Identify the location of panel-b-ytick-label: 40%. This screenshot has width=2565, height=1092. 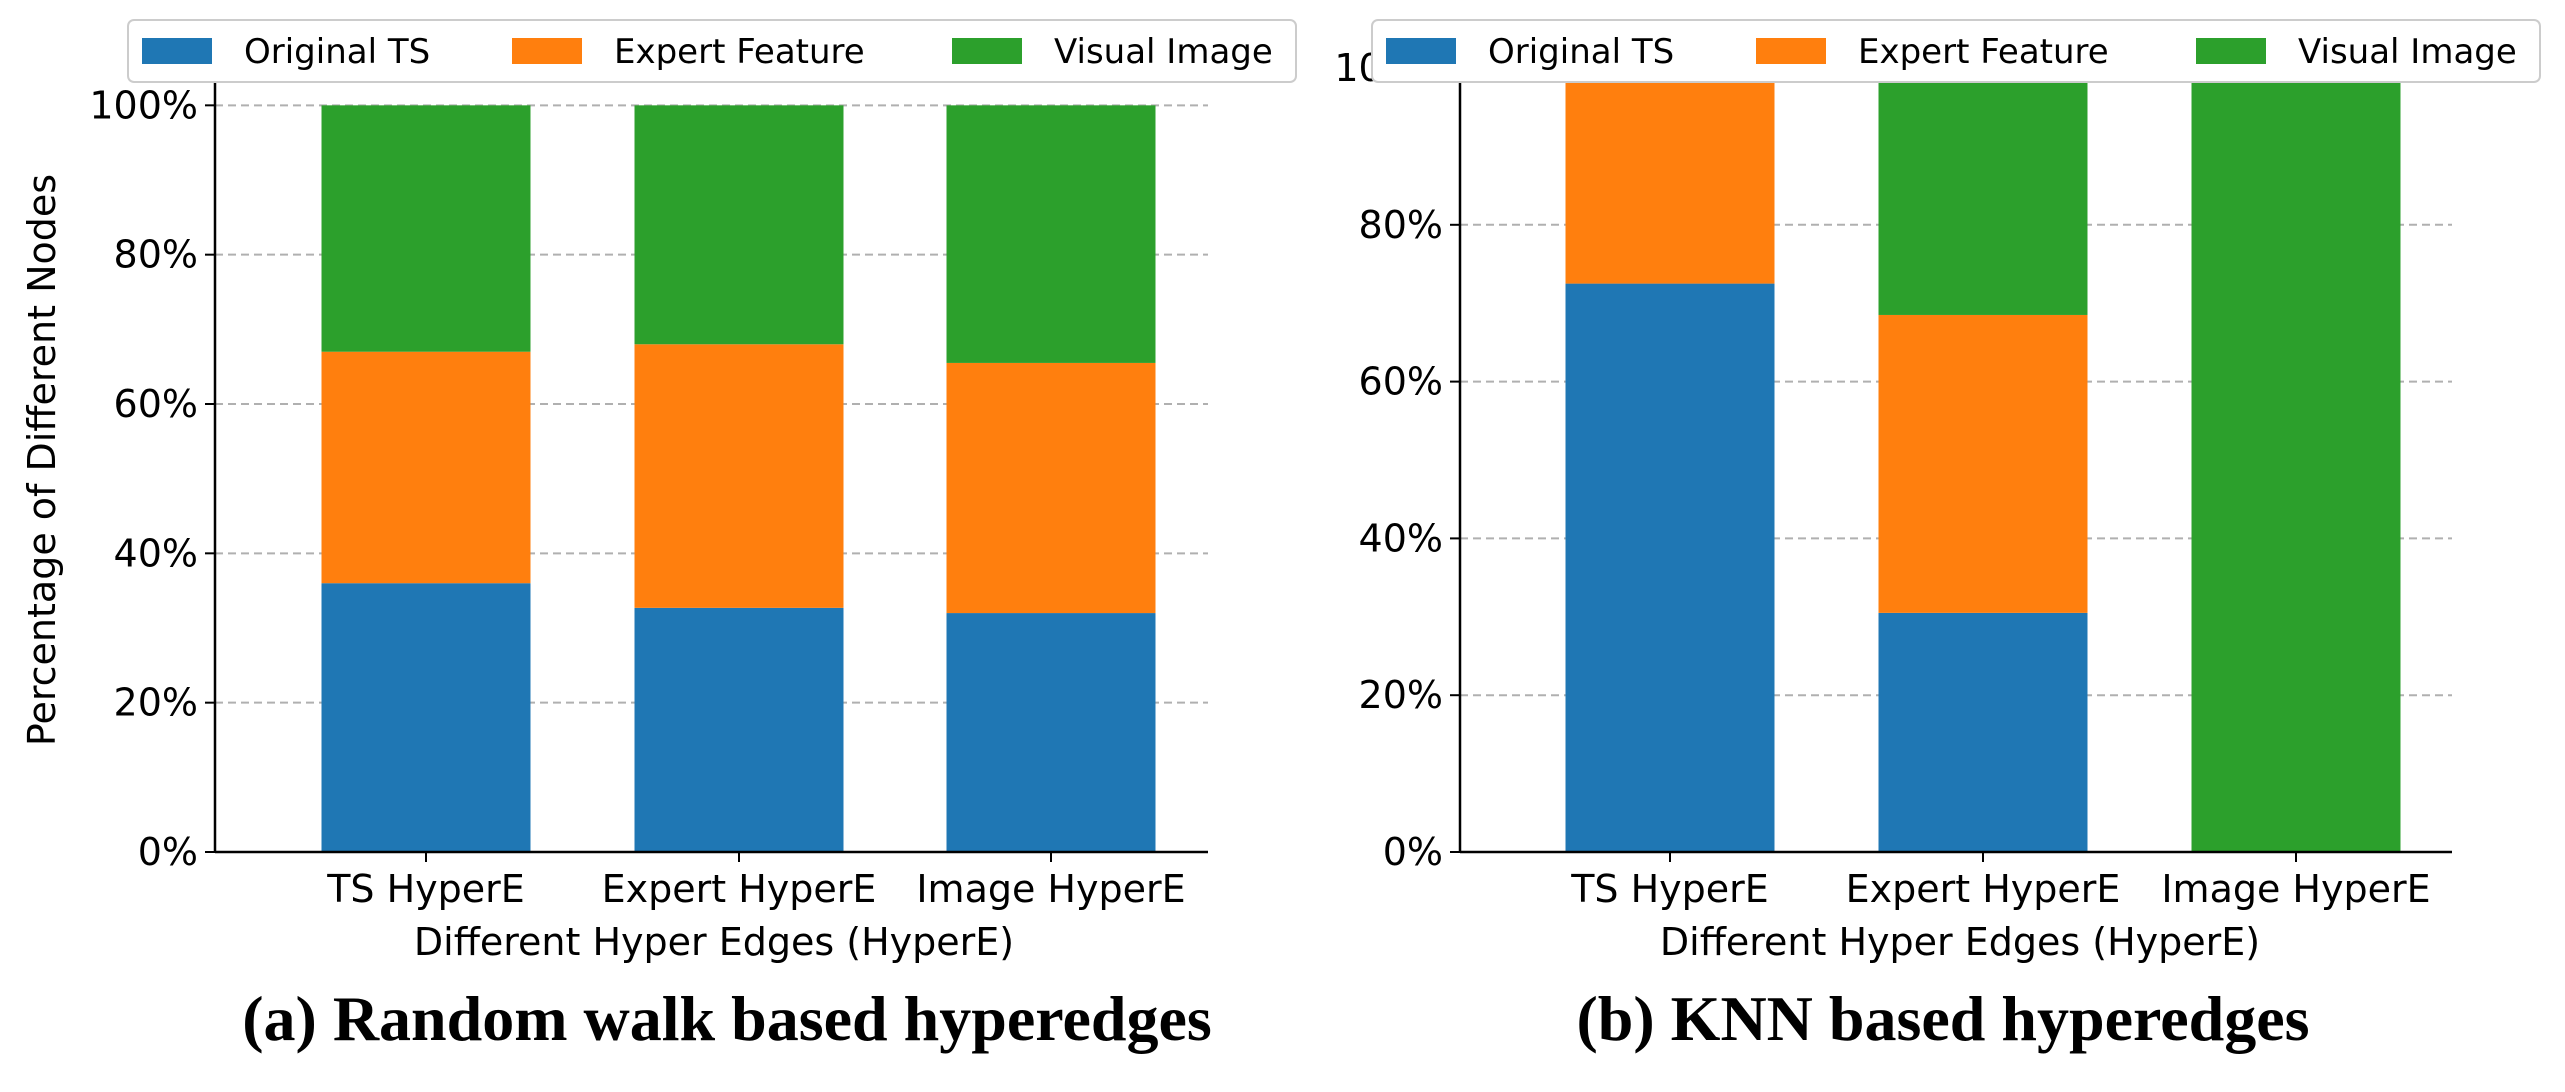
(1401, 538).